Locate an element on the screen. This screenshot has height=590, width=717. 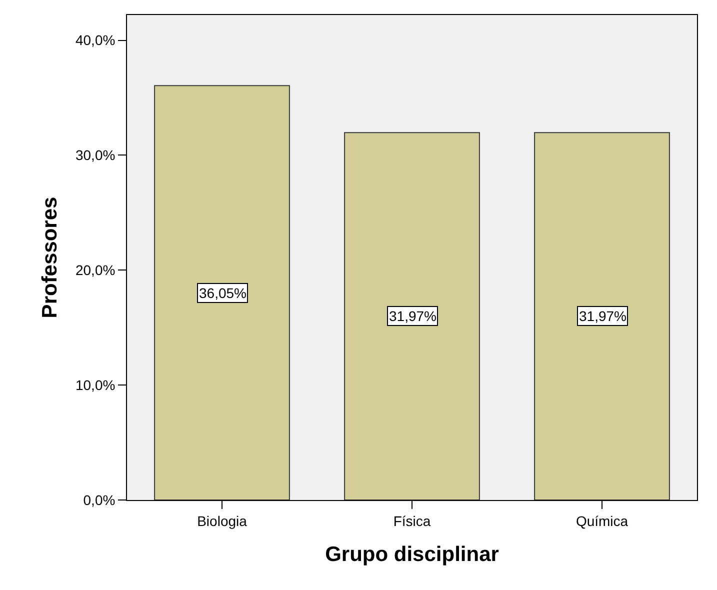
y-tick-label: 10,0% is located at coordinates (95, 384).